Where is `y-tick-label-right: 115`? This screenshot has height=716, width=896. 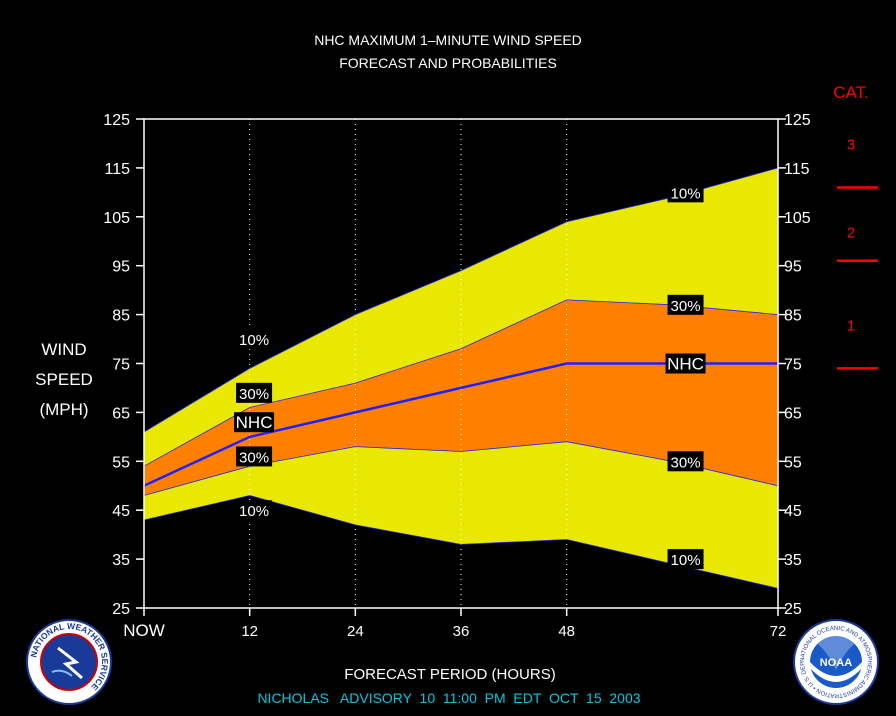
y-tick-label-right: 115 is located at coordinates (797, 169).